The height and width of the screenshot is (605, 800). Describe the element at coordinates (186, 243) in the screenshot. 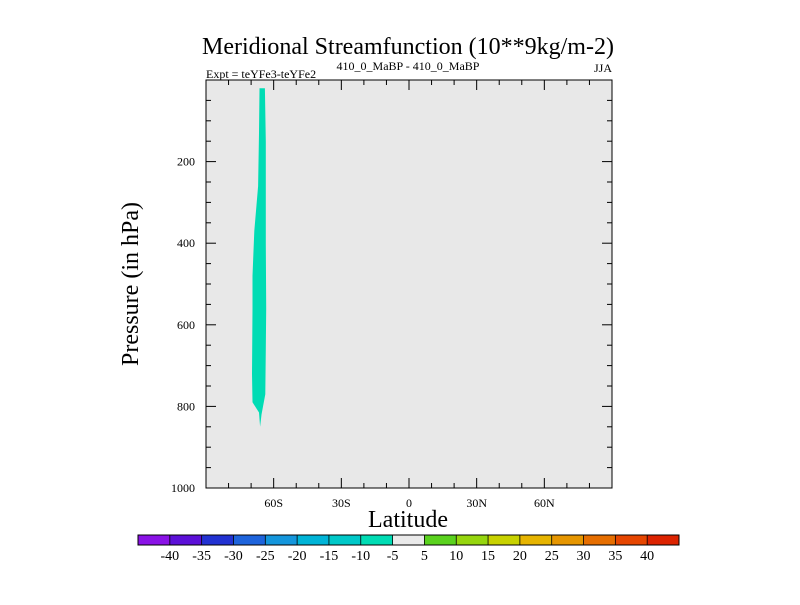

I see `y-tick-label: 400` at that location.